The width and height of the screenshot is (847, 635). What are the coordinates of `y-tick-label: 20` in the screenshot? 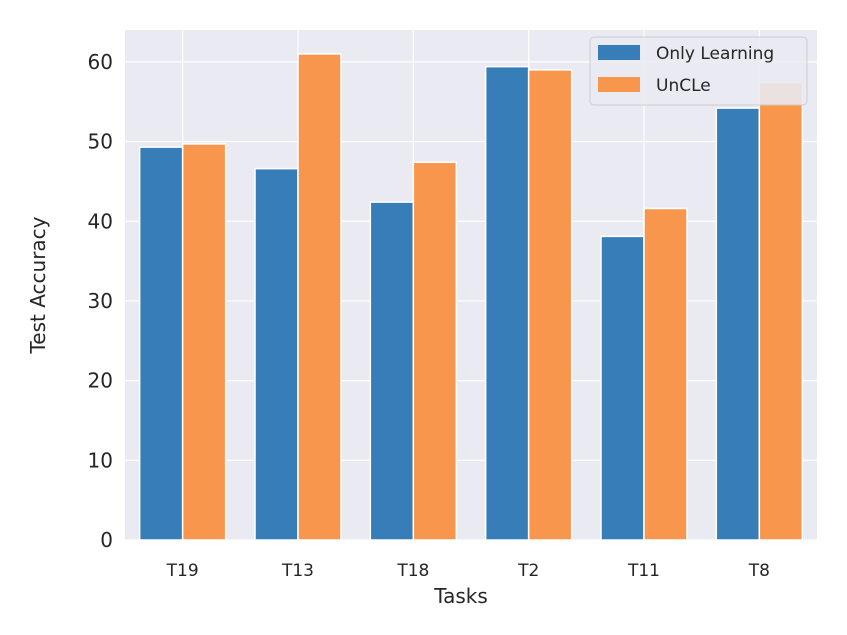 It's located at (100, 381).